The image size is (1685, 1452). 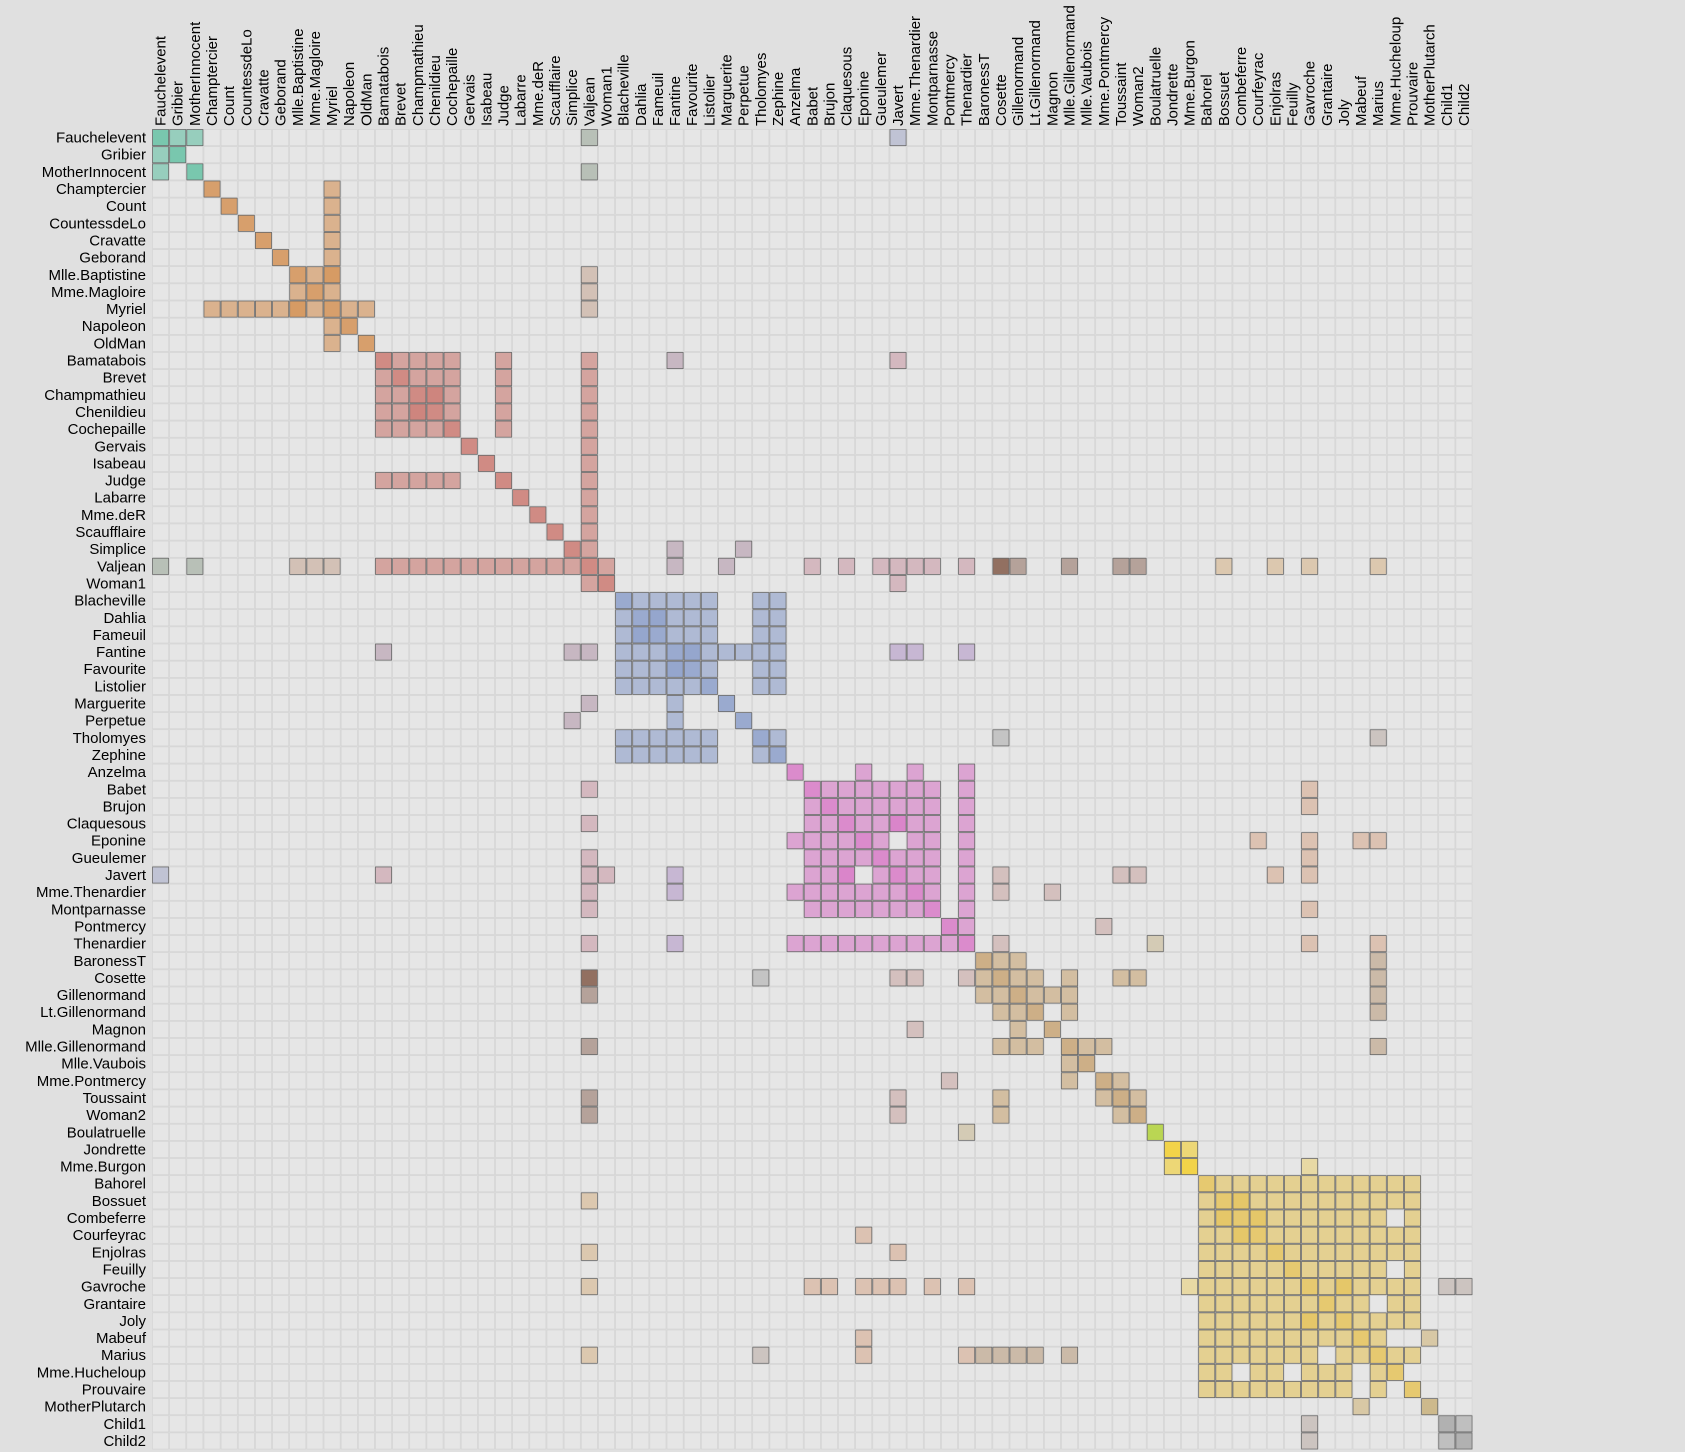 I want to click on matrix-cell-mme-der-mme-der, so click(x=538, y=515).